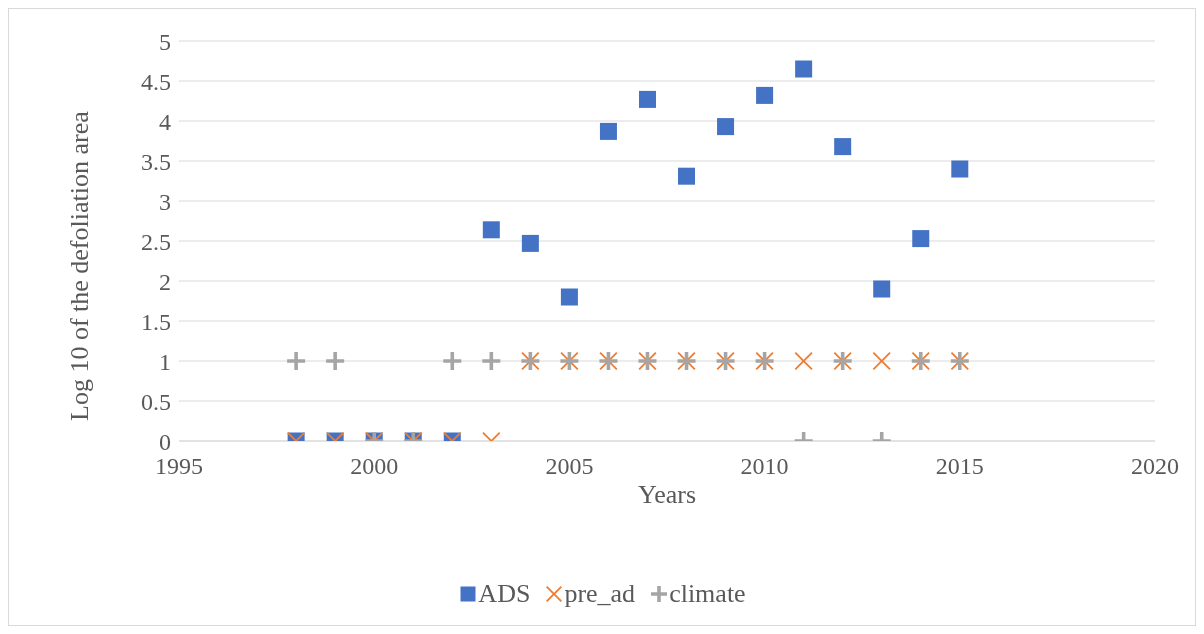 The height and width of the screenshot is (634, 1204). What do you see at coordinates (165, 361) in the screenshot?
I see `y-tick-label: 1` at bounding box center [165, 361].